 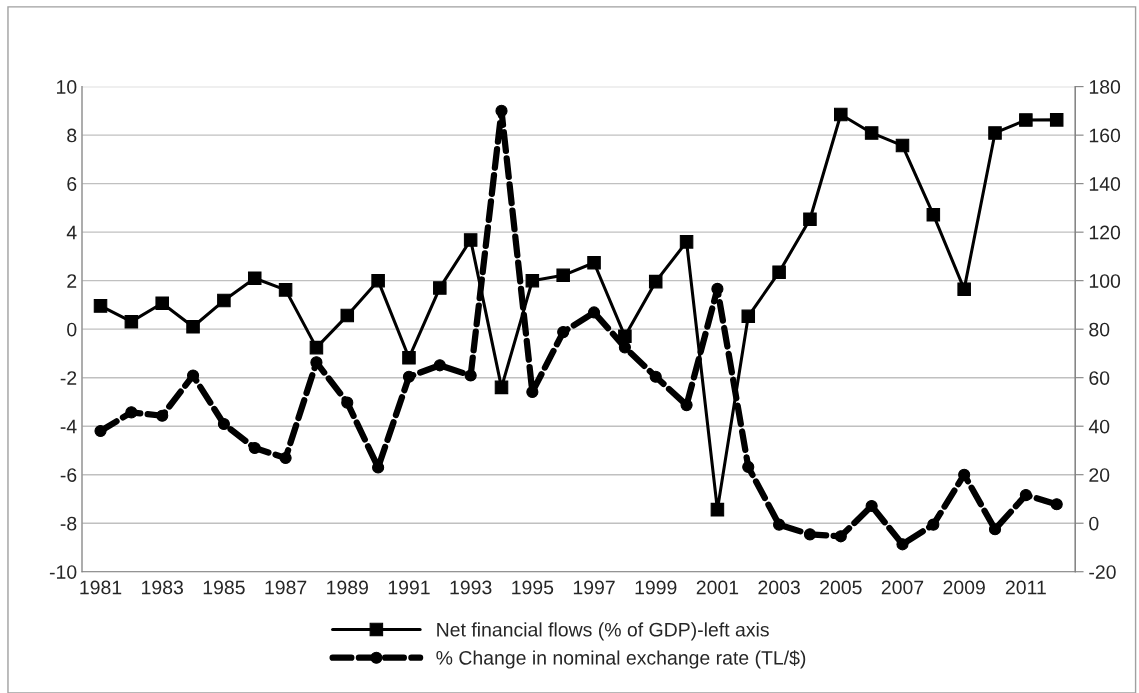 I want to click on y2-tick-label: 140, so click(x=1105, y=184).